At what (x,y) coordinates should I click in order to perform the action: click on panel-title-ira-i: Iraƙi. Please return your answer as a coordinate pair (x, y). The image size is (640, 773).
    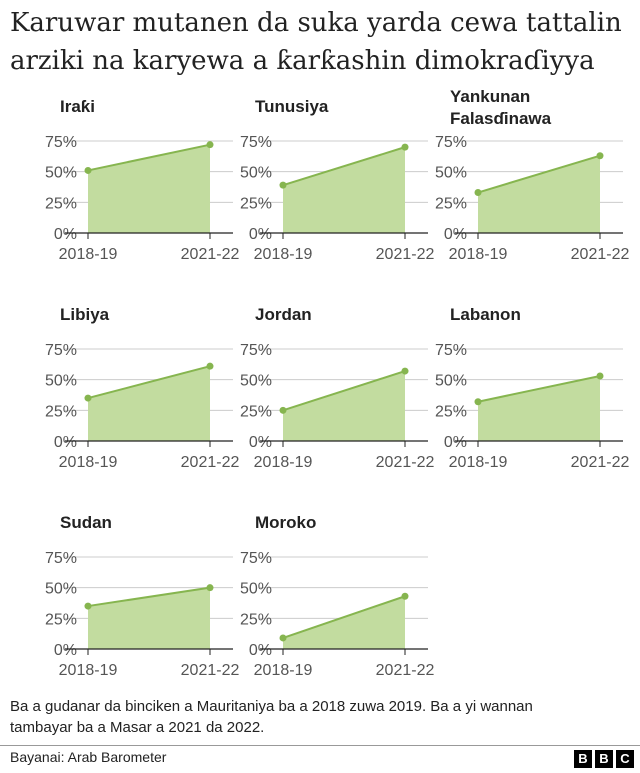
    Looking at the image, I should click on (77, 106).